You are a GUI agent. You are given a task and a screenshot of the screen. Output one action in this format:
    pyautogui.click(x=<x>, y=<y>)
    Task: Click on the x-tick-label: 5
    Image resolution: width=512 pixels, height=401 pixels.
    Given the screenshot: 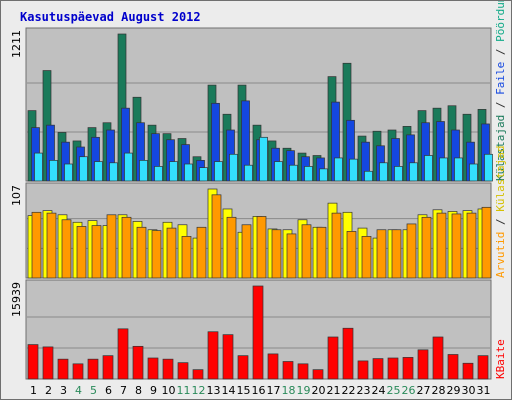 What is the action you would take?
    pyautogui.click(x=93, y=390)
    